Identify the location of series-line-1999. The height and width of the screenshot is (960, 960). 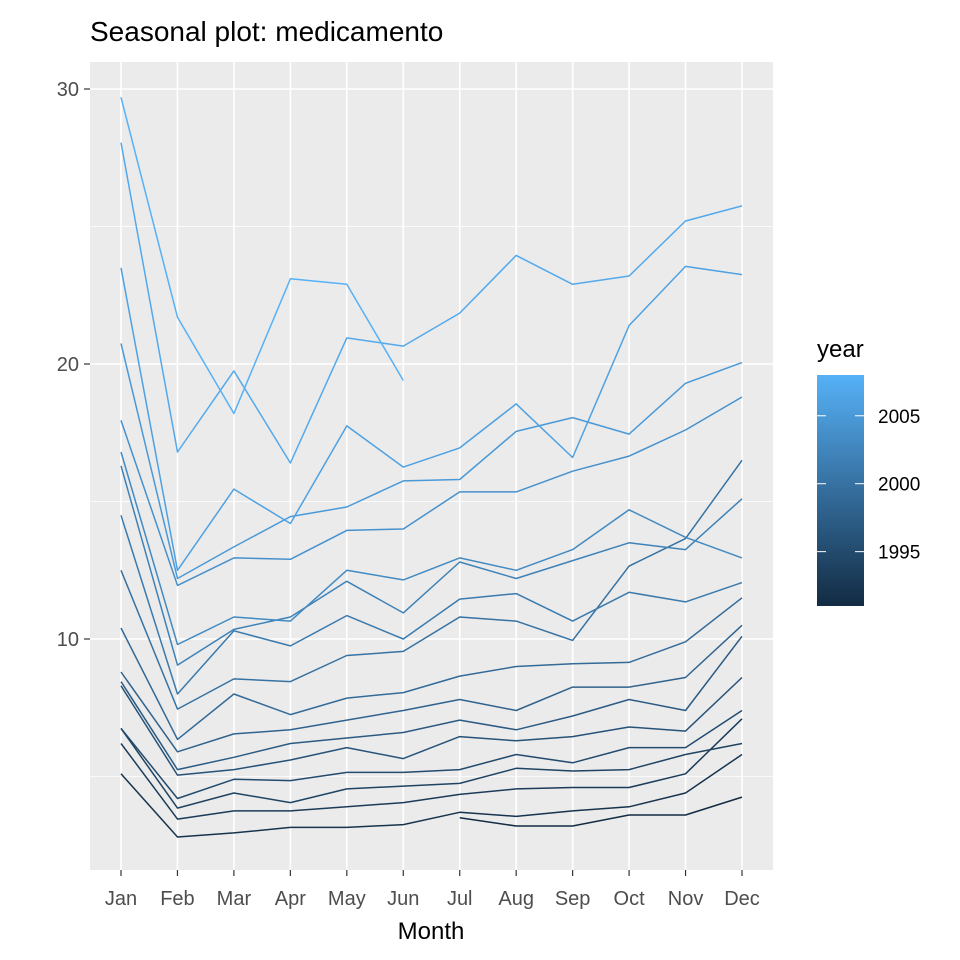
(431, 669).